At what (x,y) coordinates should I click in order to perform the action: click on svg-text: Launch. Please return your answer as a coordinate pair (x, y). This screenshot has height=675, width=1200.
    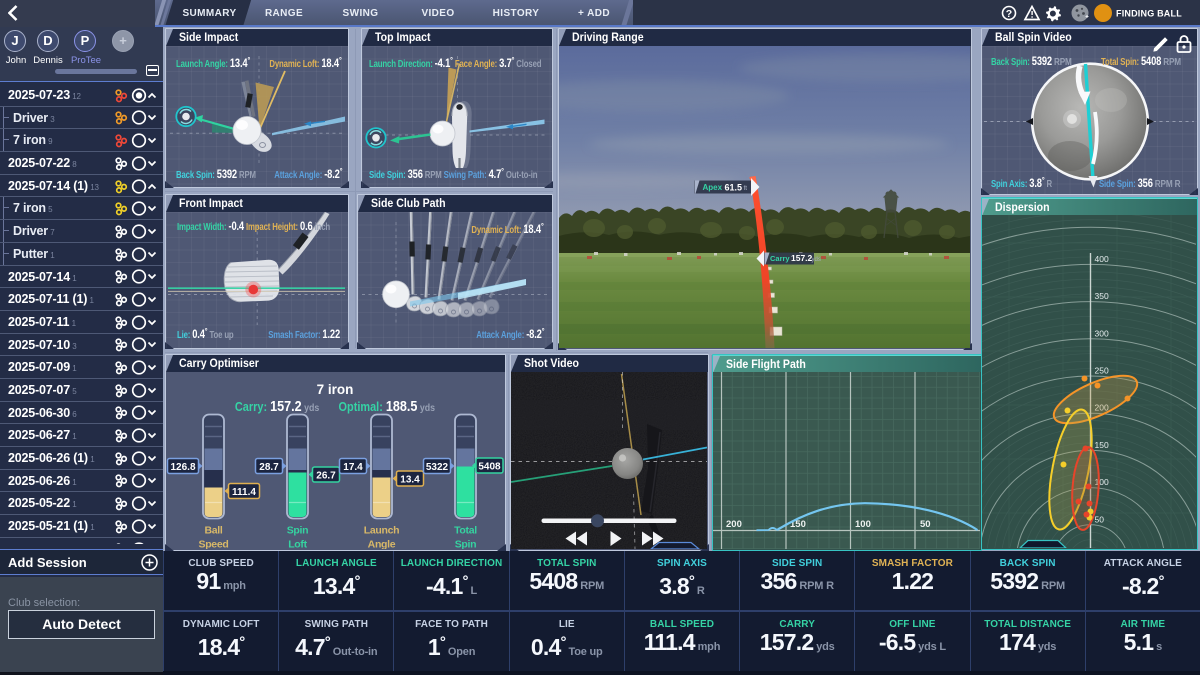
    Looking at the image, I should click on (382, 531).